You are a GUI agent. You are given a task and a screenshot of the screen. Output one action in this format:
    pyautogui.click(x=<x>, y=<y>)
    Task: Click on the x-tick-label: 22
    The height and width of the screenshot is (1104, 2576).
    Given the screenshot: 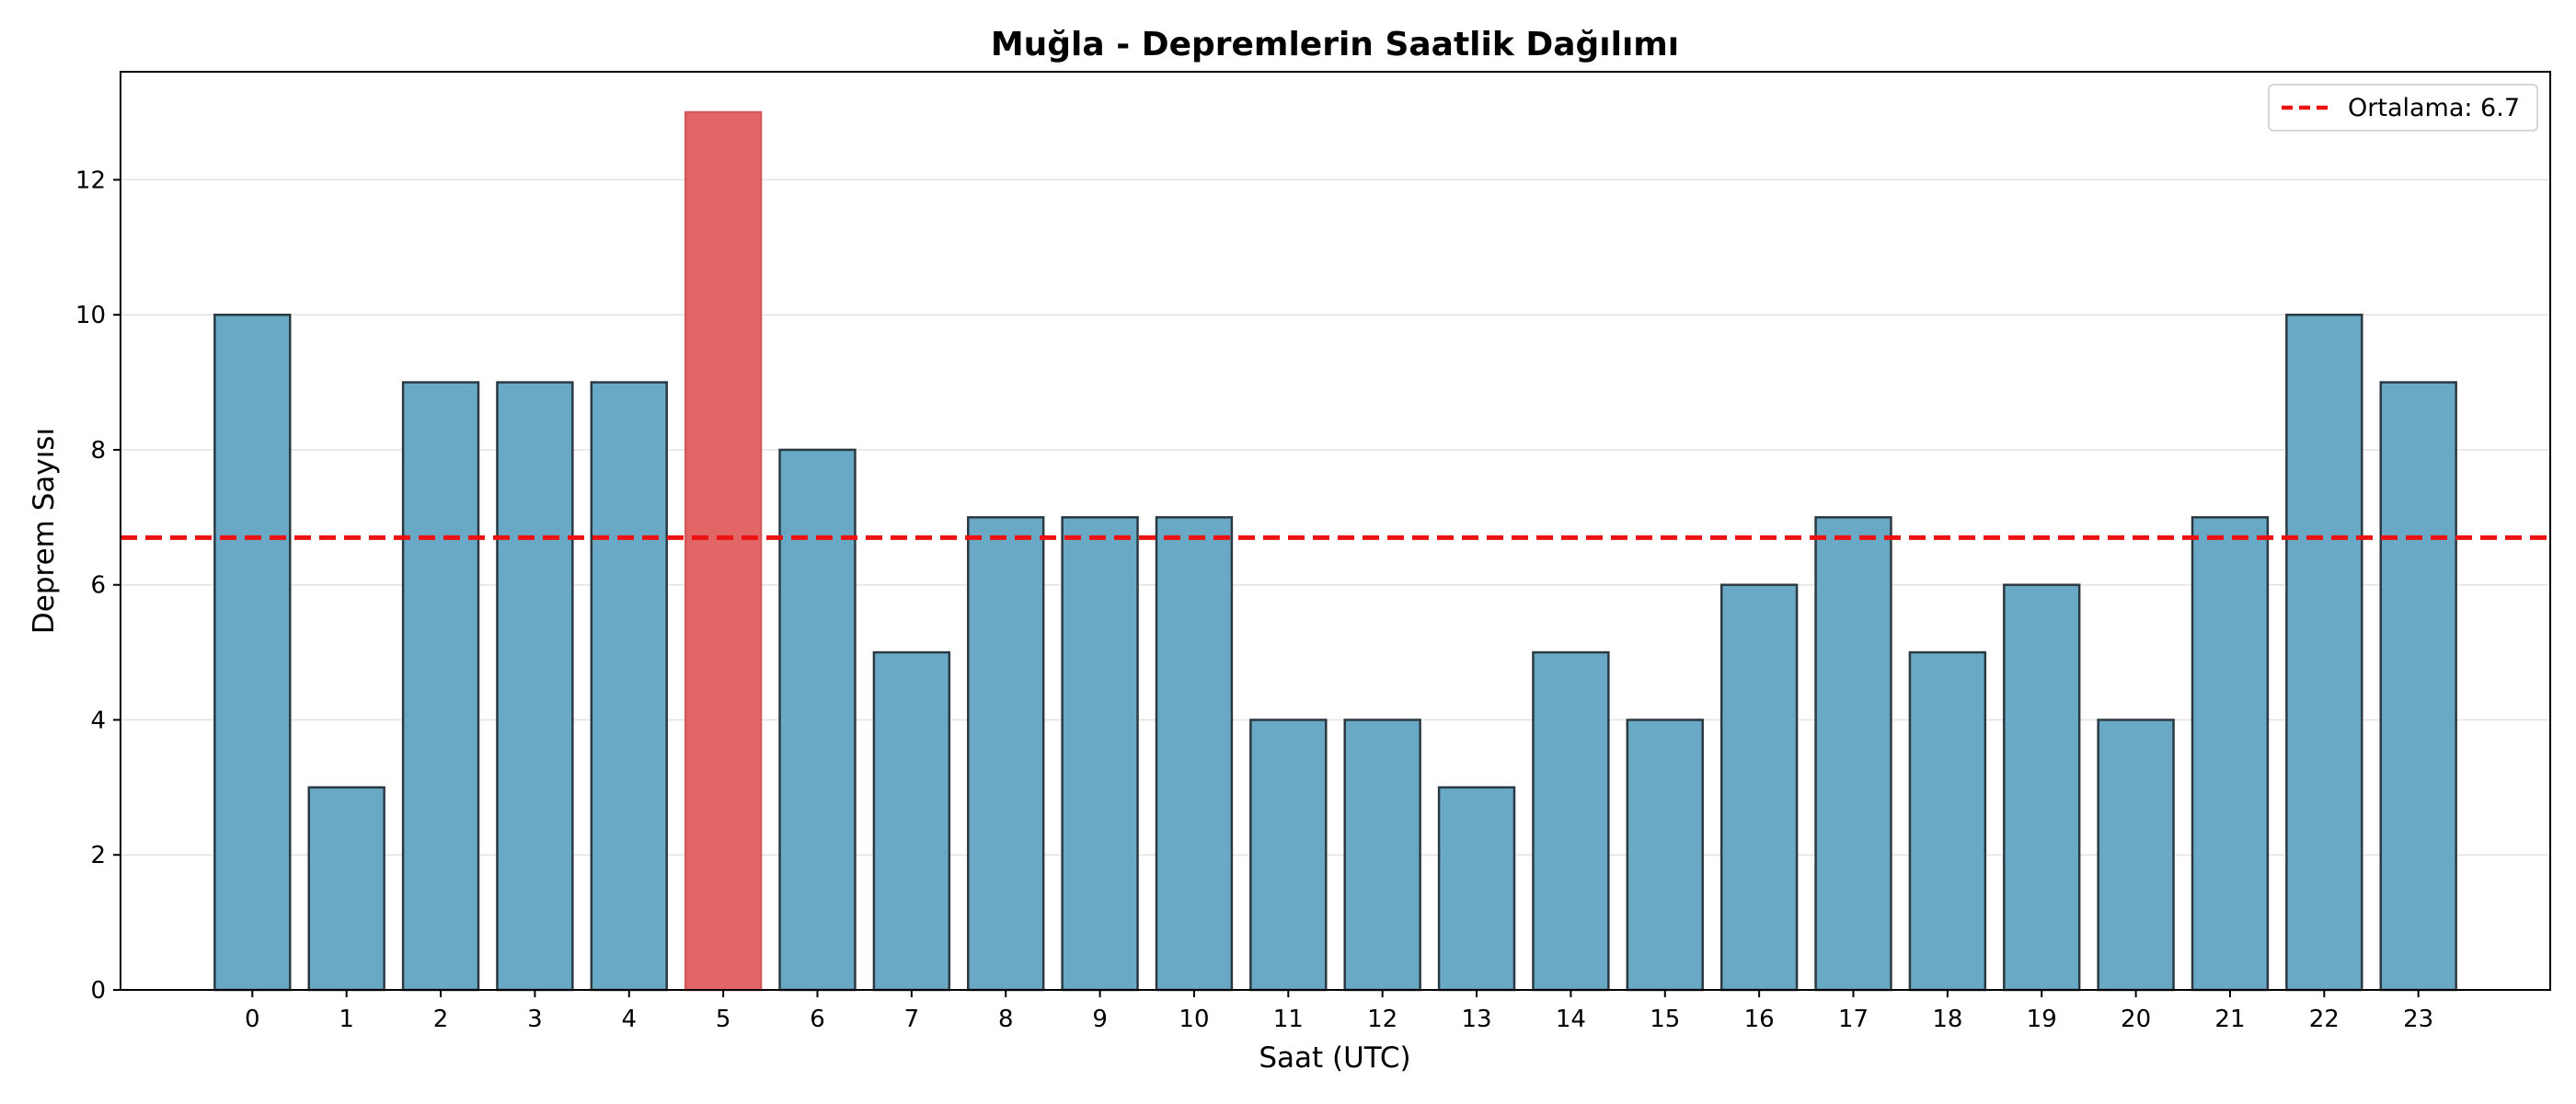 What is the action you would take?
    pyautogui.click(x=2324, y=1020)
    